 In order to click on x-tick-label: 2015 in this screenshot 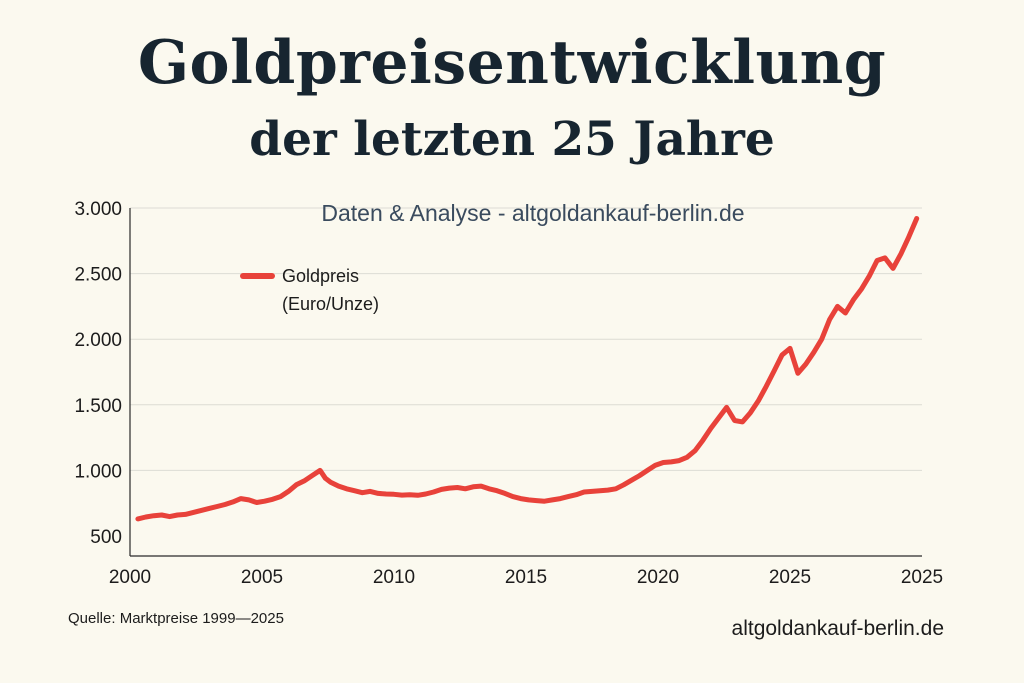, I will do `click(526, 577)`.